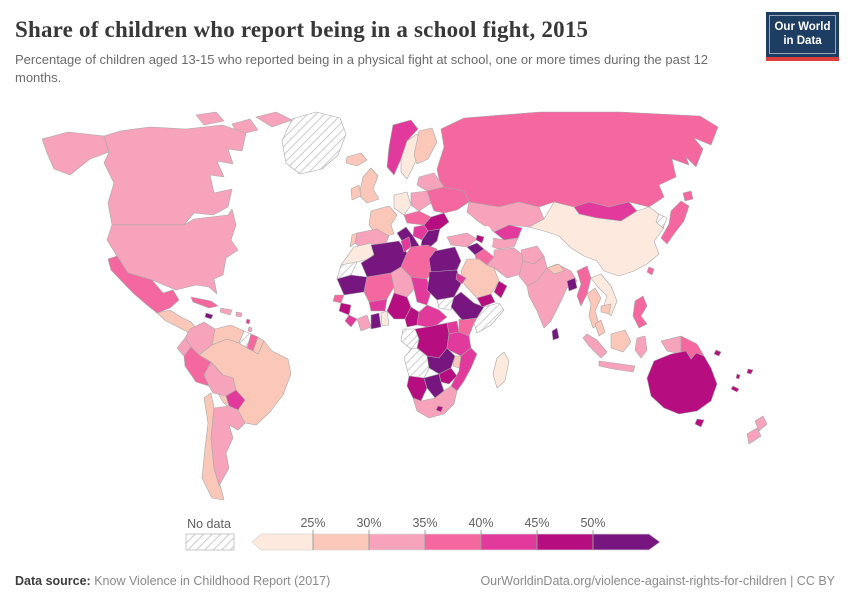  I want to click on country-namibia, so click(417, 388).